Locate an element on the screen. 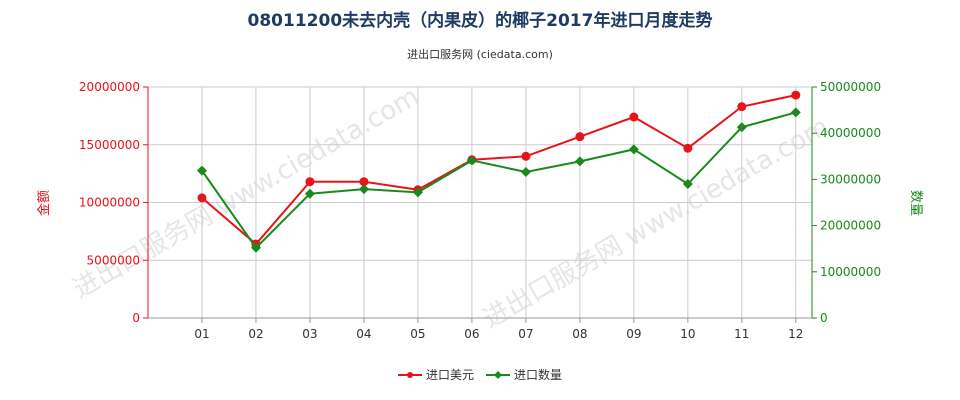 This screenshot has height=400, width=960. x-tick-label: 06 is located at coordinates (471, 334).